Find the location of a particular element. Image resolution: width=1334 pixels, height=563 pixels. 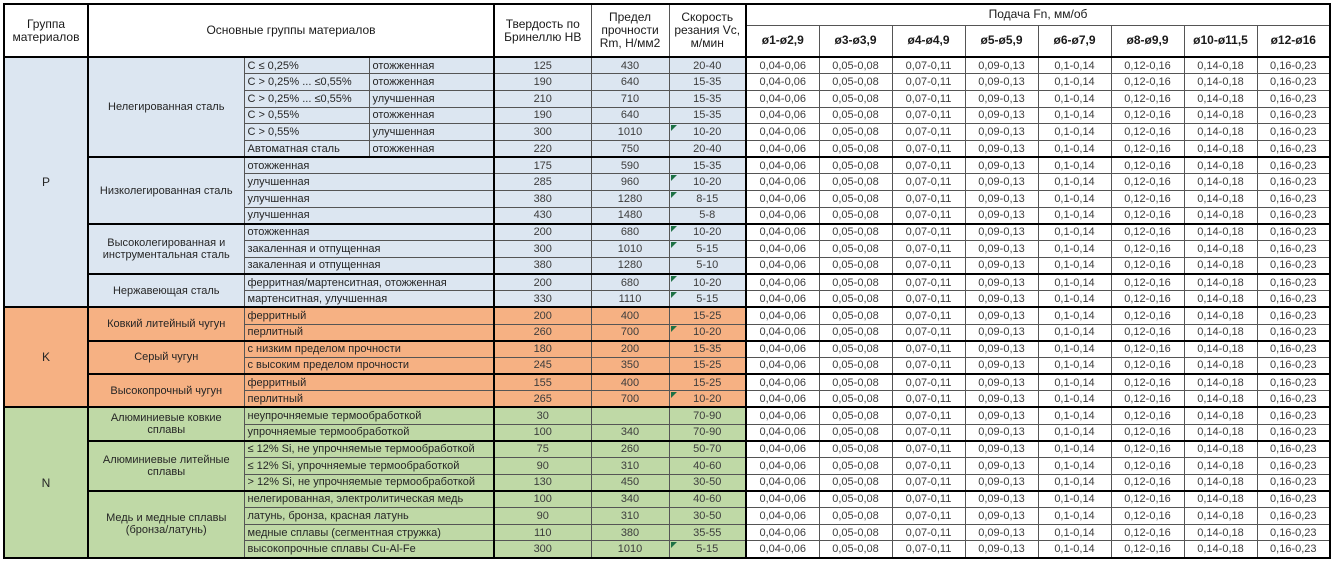

strength-rm-cell: 1280 is located at coordinates (630, 265).